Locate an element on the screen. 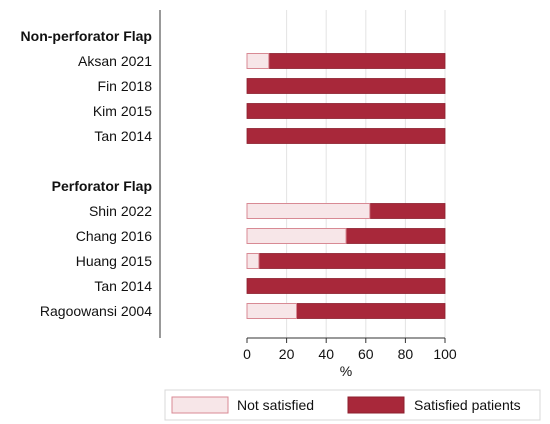 The height and width of the screenshot is (424, 550). x-tick-label: 20 is located at coordinates (287, 354).